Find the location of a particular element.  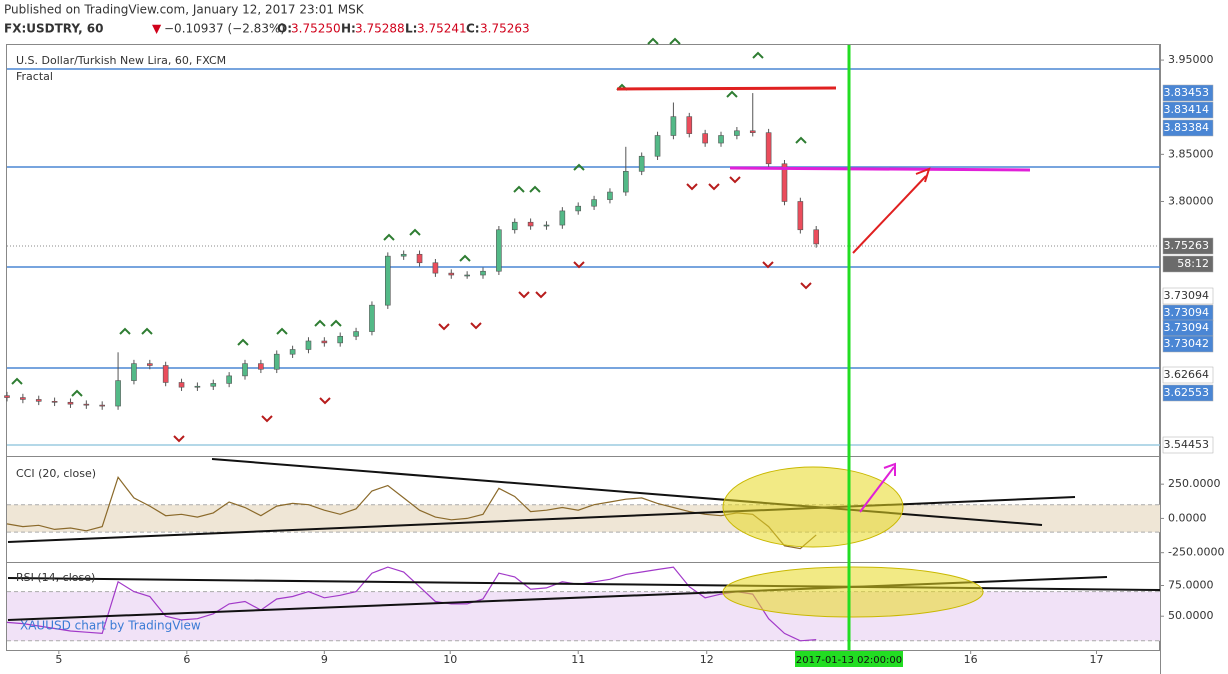

cursor-label-bg is located at coordinates (849, 659).